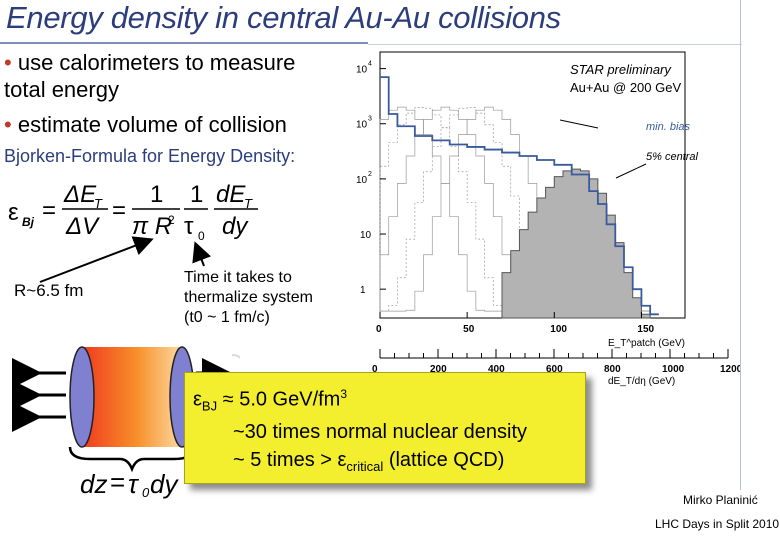 The image size is (780, 540). Describe the element at coordinates (189, 226) in the screenshot. I see `formula-frac3-den: τ` at that location.